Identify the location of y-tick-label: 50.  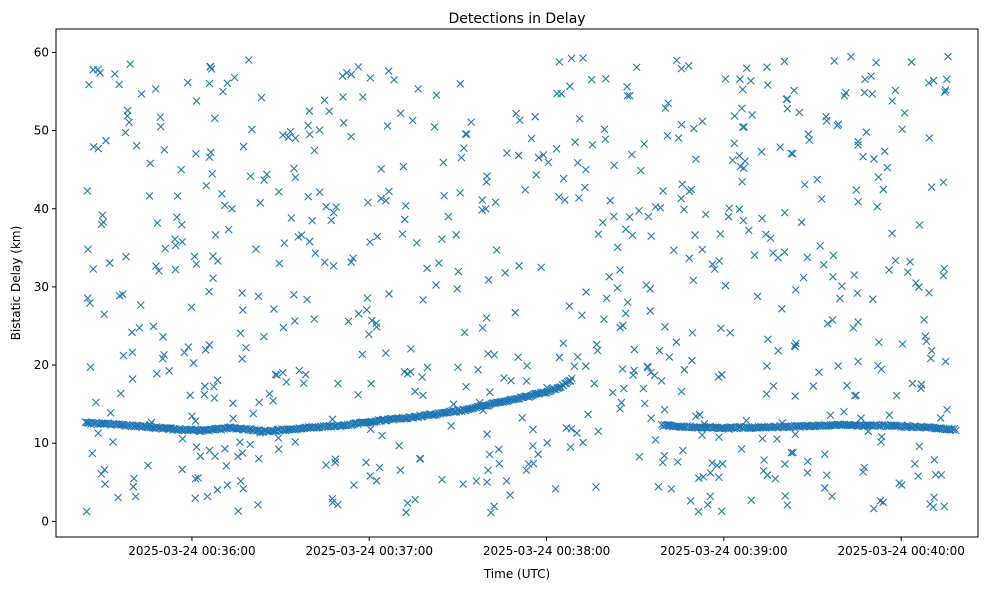
(41, 131).